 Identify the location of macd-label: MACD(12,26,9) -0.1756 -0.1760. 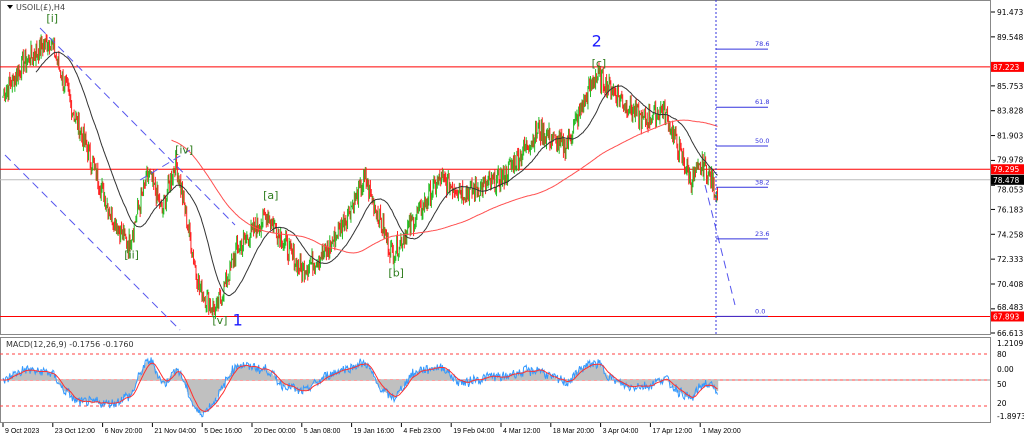
(70, 344).